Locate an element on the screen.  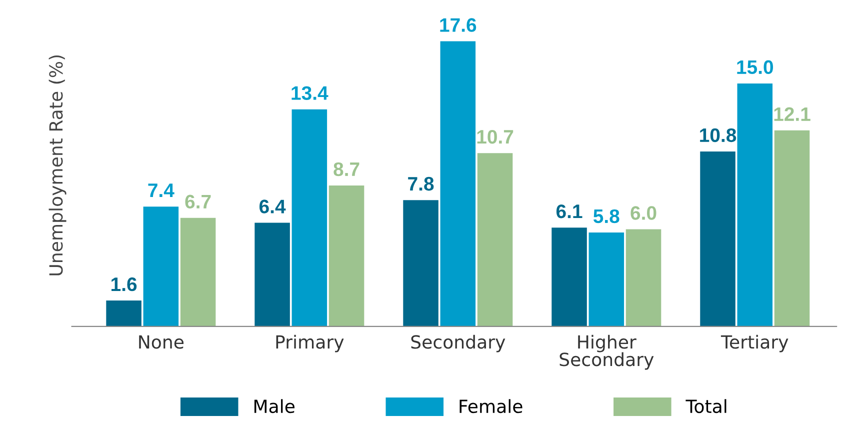
data-label: 8.7 is located at coordinates (347, 169).